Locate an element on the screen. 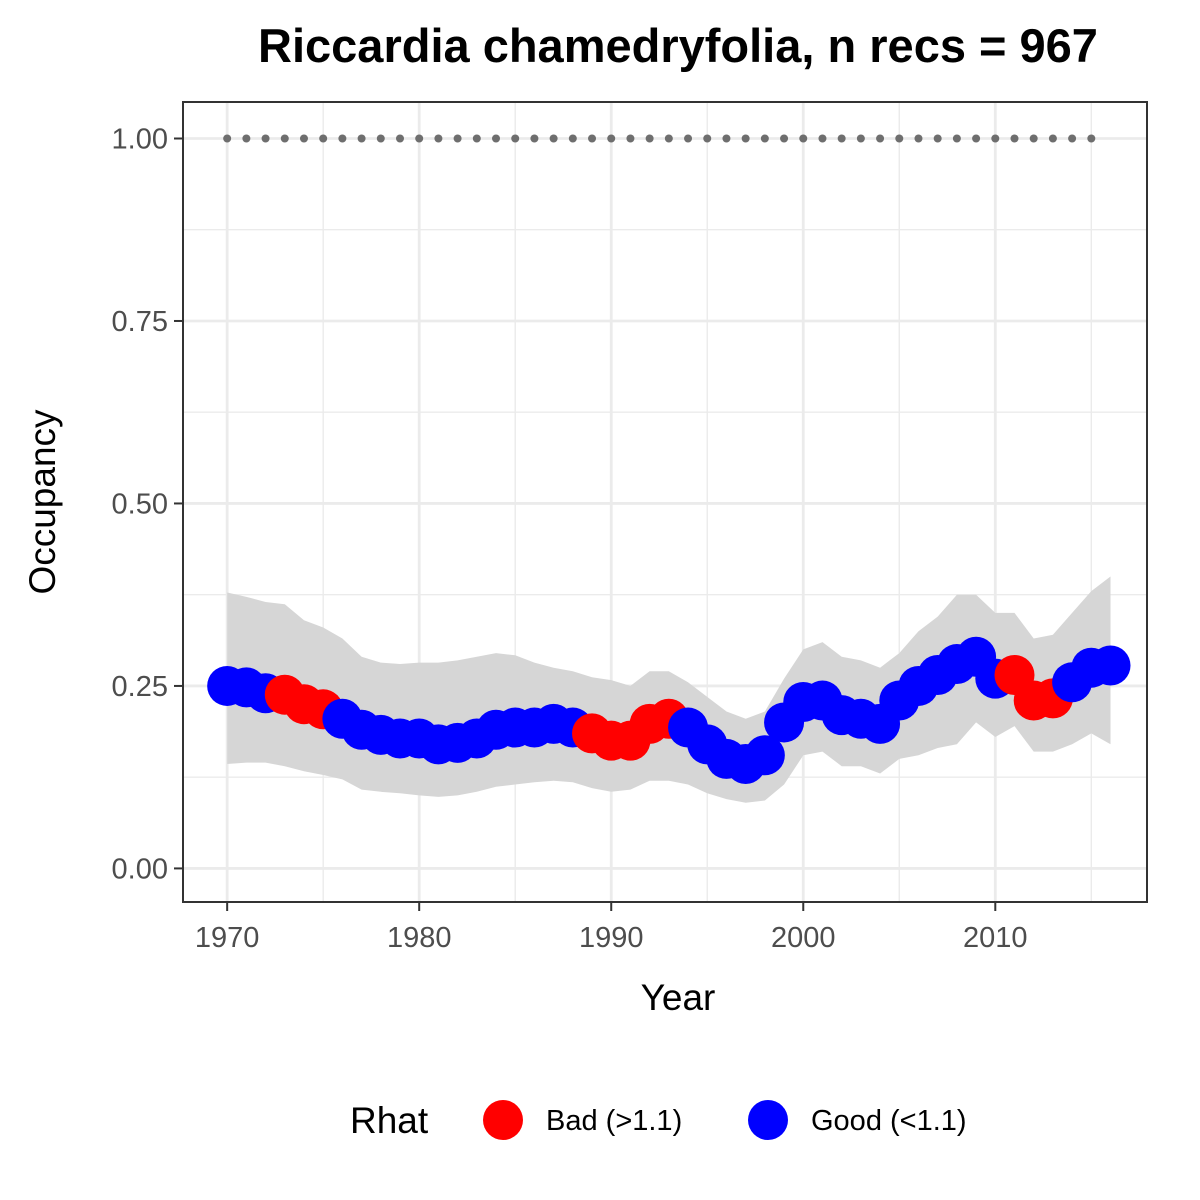 The height and width of the screenshot is (1200, 1200). x-tick-label: 1970 is located at coordinates (227, 938).